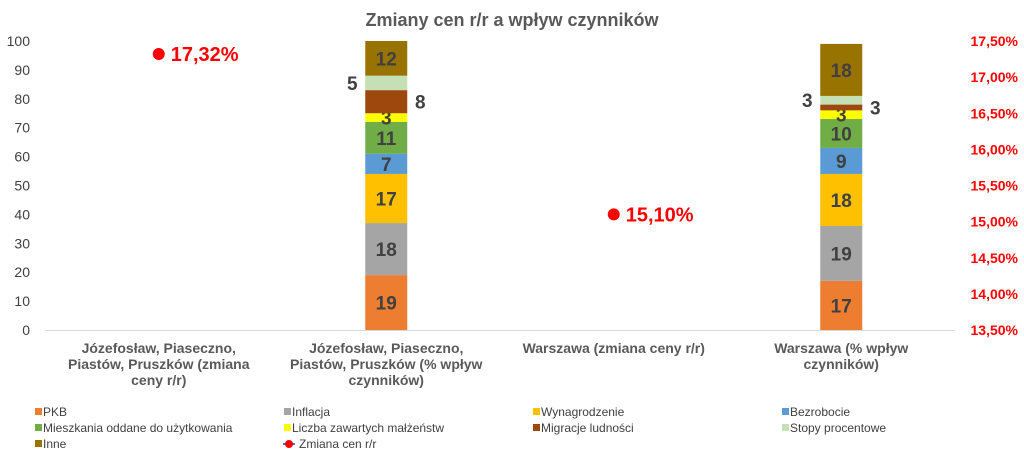  Describe the element at coordinates (995, 113) in the screenshot. I see `y2-tick-label: 16,50%` at that location.